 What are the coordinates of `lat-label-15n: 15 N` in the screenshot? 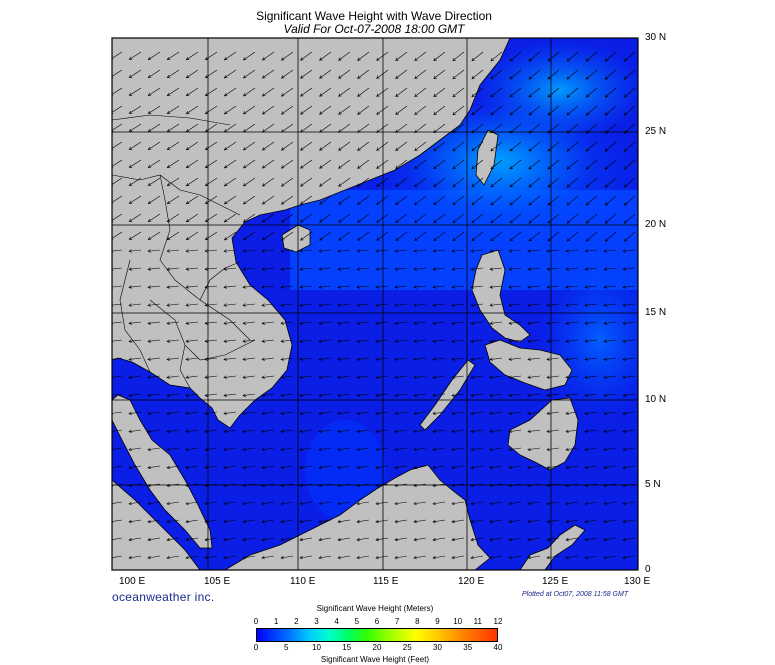 It's located at (656, 312).